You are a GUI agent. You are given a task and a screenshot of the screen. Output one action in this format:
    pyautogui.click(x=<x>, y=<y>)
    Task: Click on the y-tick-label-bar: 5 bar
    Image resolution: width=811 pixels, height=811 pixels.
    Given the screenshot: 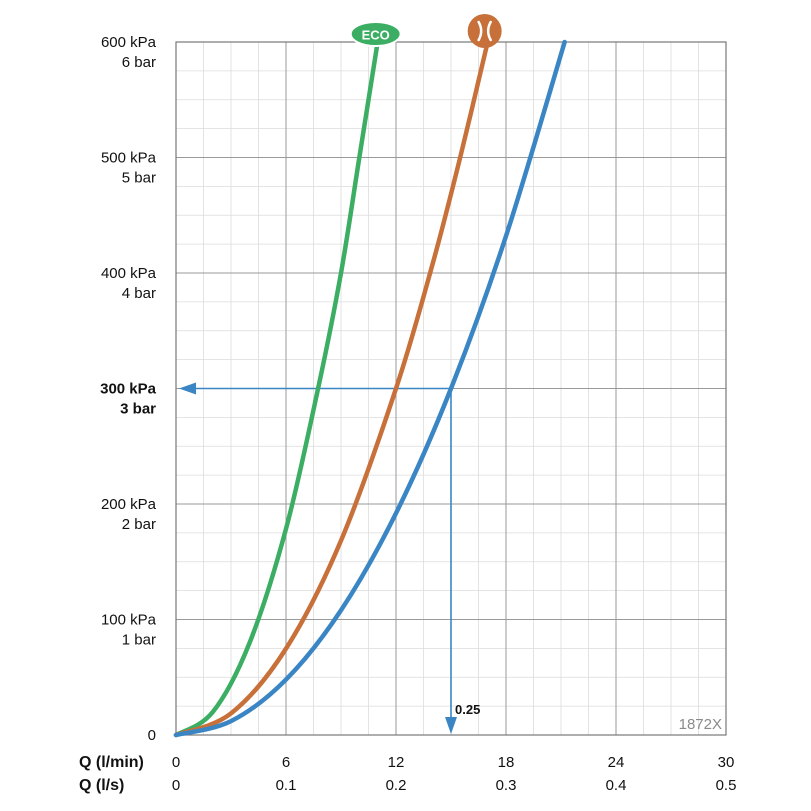 What is the action you would take?
    pyautogui.click(x=139, y=178)
    